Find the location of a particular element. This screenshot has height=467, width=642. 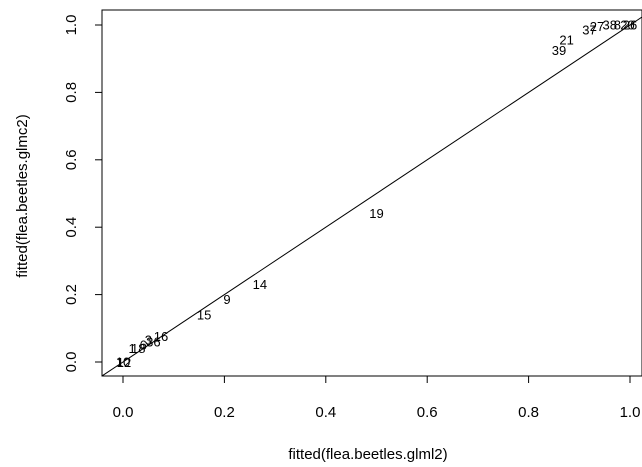

y-tick-label: 1.0 is located at coordinates (71, 25).